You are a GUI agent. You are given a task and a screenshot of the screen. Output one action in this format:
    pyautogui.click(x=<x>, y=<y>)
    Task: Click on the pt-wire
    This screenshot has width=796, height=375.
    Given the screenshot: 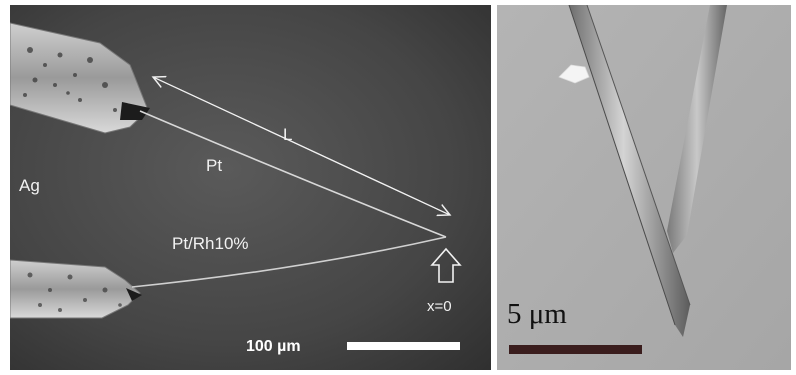 What is the action you would take?
    pyautogui.click(x=293, y=174)
    